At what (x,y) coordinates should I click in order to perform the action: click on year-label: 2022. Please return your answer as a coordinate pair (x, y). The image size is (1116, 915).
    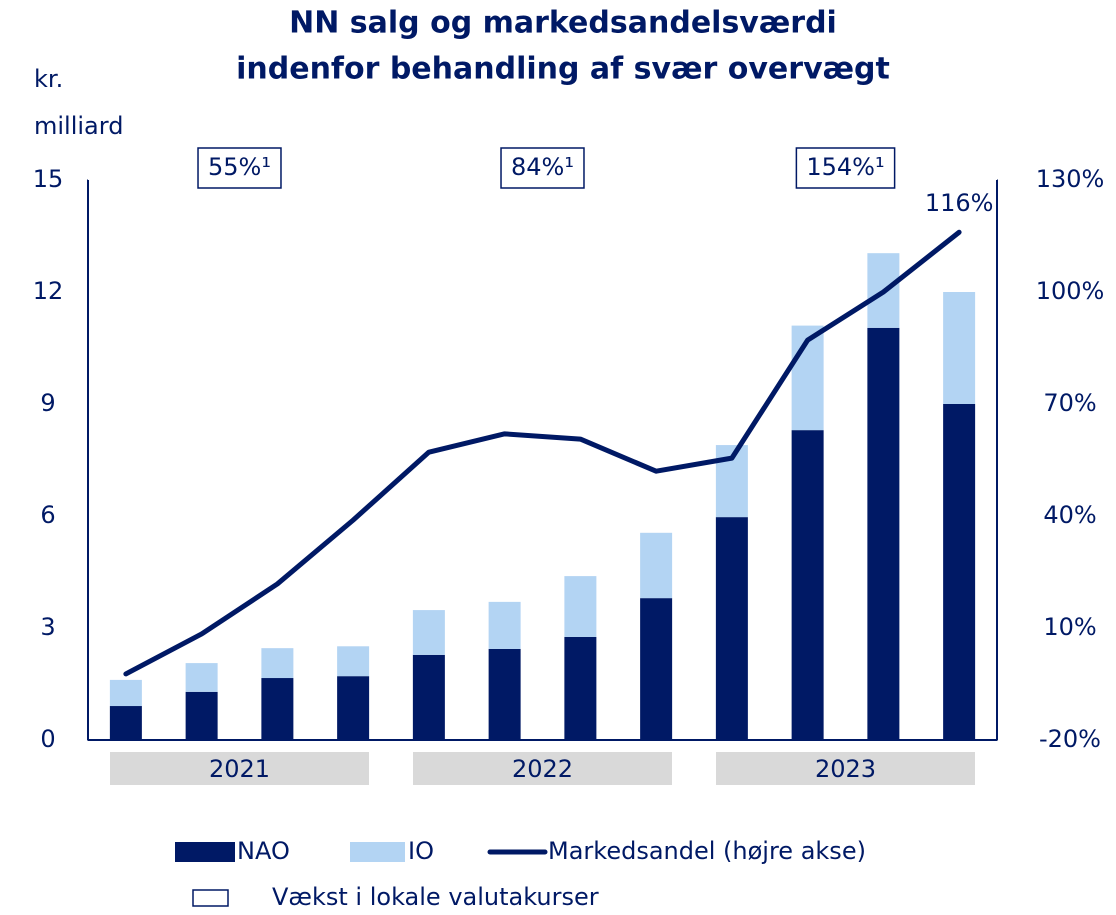
    Looking at the image, I should click on (542, 769).